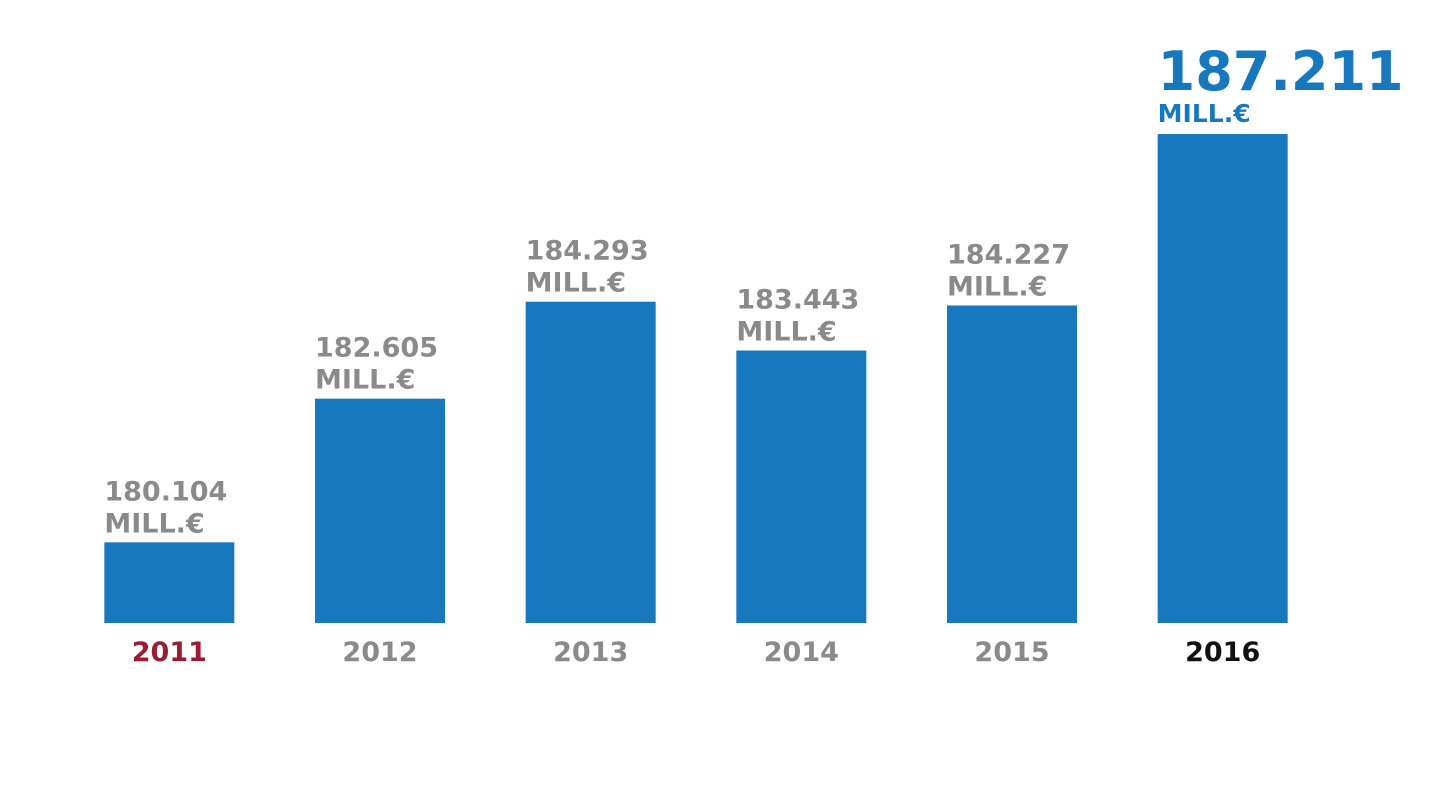  Describe the element at coordinates (587, 251) in the screenshot. I see `value-label: 184.293` at that location.